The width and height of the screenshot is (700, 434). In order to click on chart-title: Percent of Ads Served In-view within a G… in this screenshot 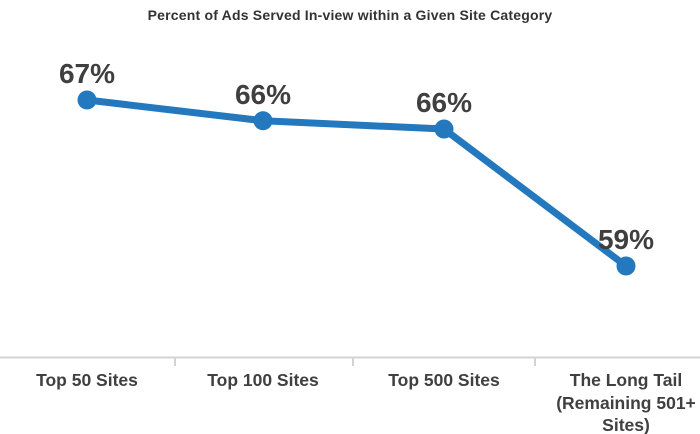, I will do `click(350, 15)`.